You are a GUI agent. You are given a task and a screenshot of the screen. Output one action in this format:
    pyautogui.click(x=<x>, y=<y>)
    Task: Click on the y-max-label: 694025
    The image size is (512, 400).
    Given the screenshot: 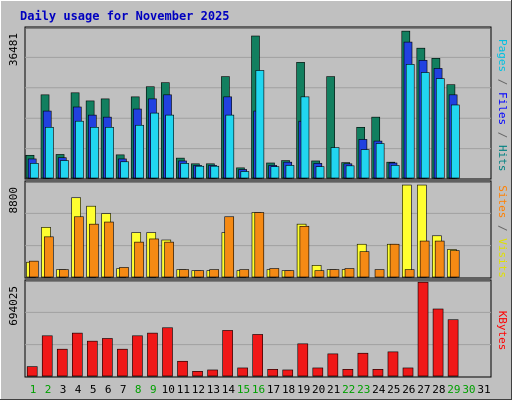 What is the action you would take?
    pyautogui.click(x=13, y=306)
    